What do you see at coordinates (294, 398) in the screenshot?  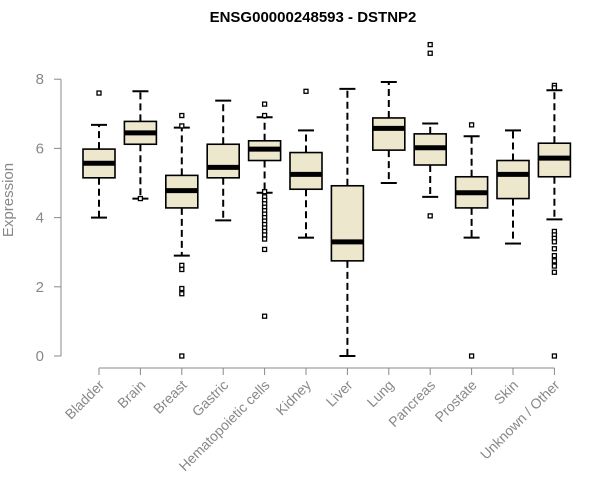 I see `x-tick-label-kidney: Kidney` at bounding box center [294, 398].